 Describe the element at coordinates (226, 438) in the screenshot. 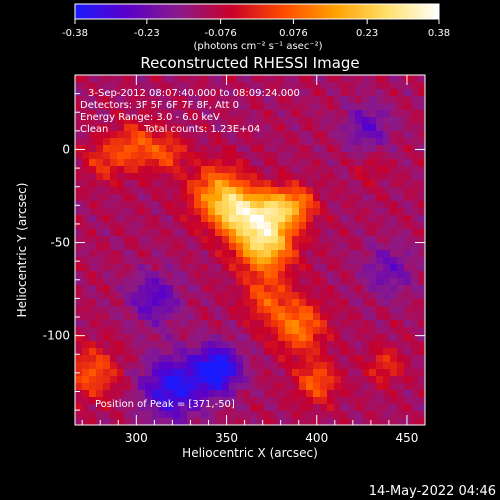

I see `x-tick-label: 350` at that location.